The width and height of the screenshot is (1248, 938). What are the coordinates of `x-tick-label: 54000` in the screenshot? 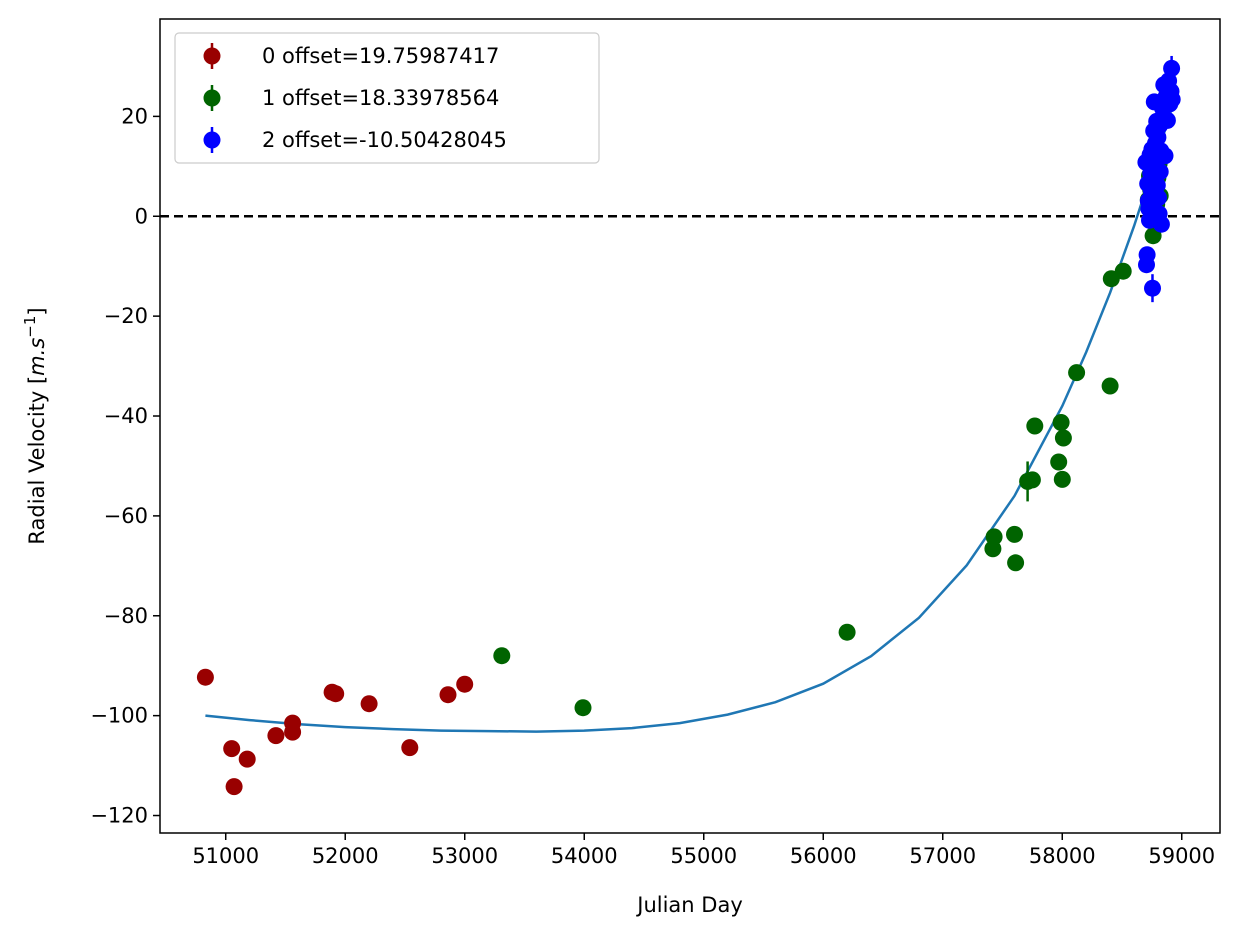 It's located at (584, 856).